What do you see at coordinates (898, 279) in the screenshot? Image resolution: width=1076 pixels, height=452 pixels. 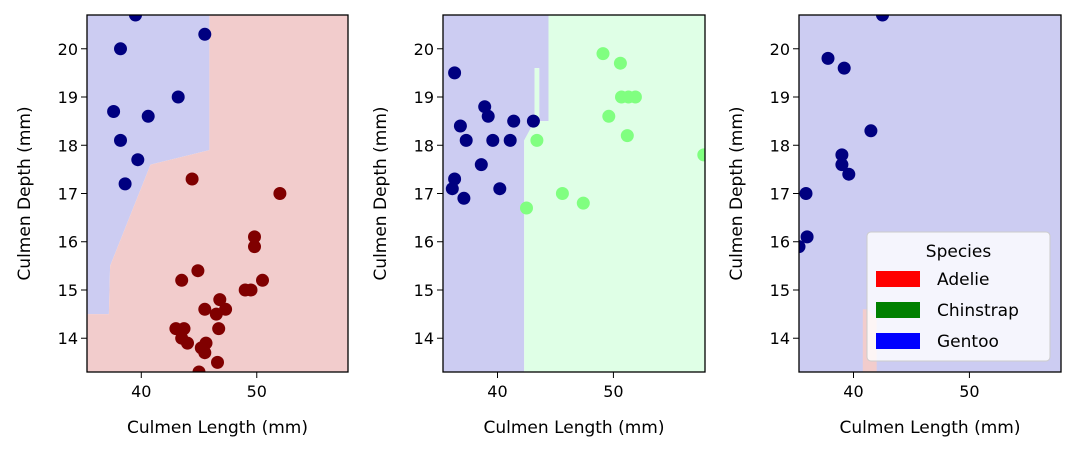 I see `legend-swatch-adelie` at bounding box center [898, 279].